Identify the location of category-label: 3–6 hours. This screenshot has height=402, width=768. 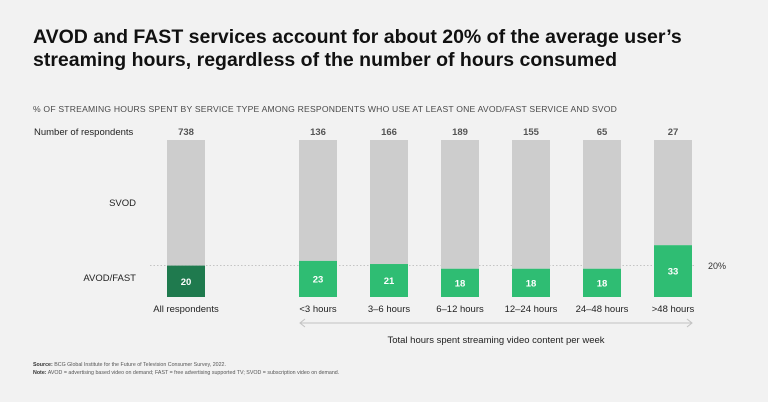
(389, 309).